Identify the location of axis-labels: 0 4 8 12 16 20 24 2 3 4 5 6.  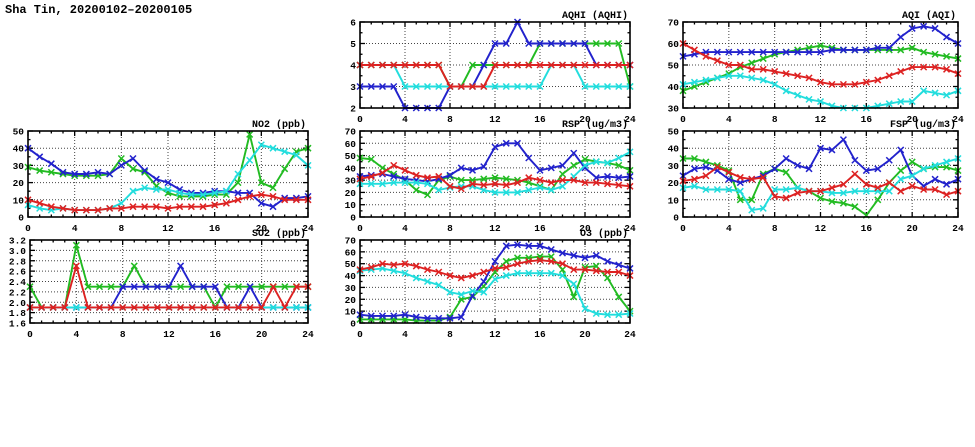
(493, 72).